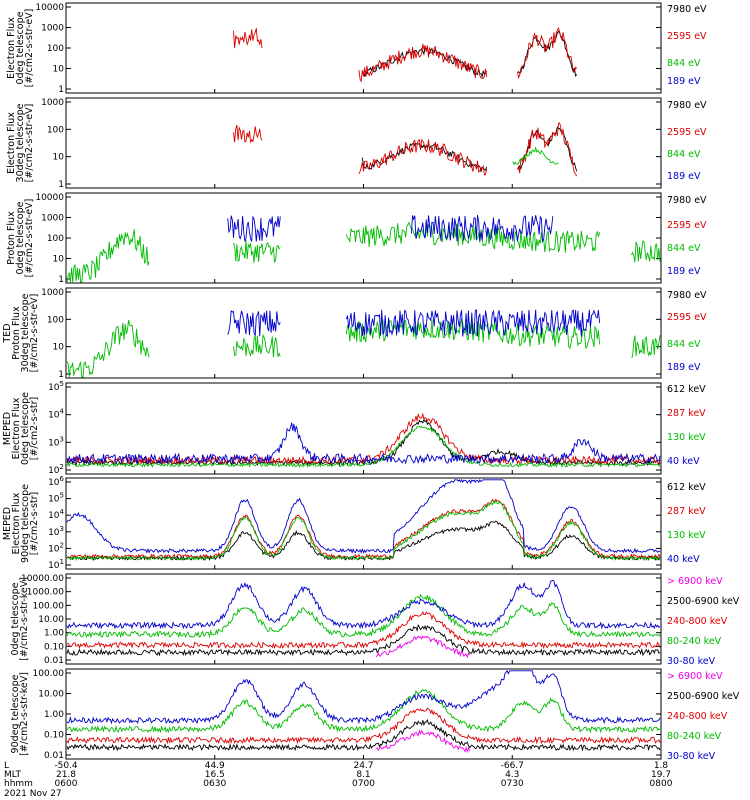 Image resolution: width=750 pixels, height=800 pixels. What do you see at coordinates (363, 766) in the screenshot?
I see `x-tick-label-l: 24.7` at bounding box center [363, 766].